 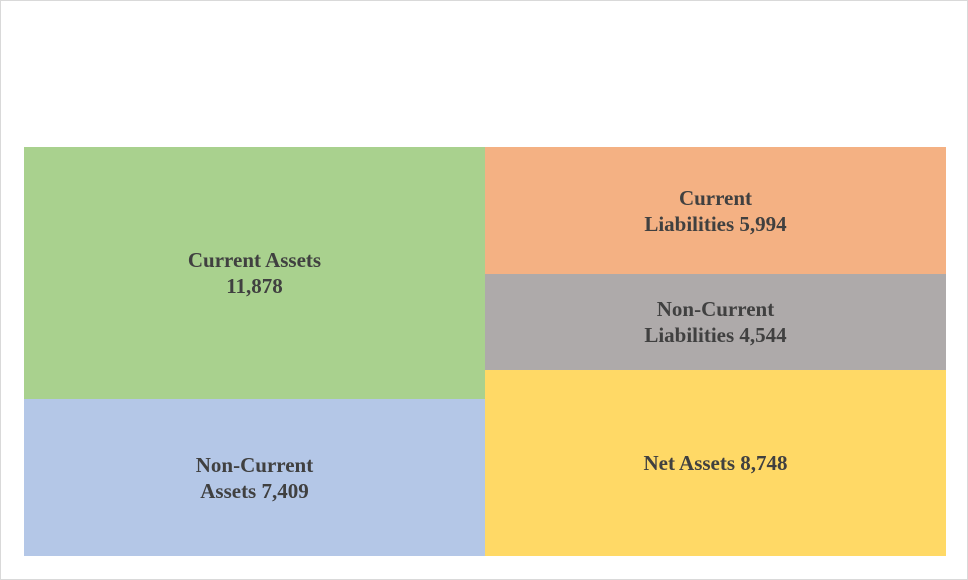 I want to click on treemap-tile-label: Net Assets 8,748, so click(x=715, y=463).